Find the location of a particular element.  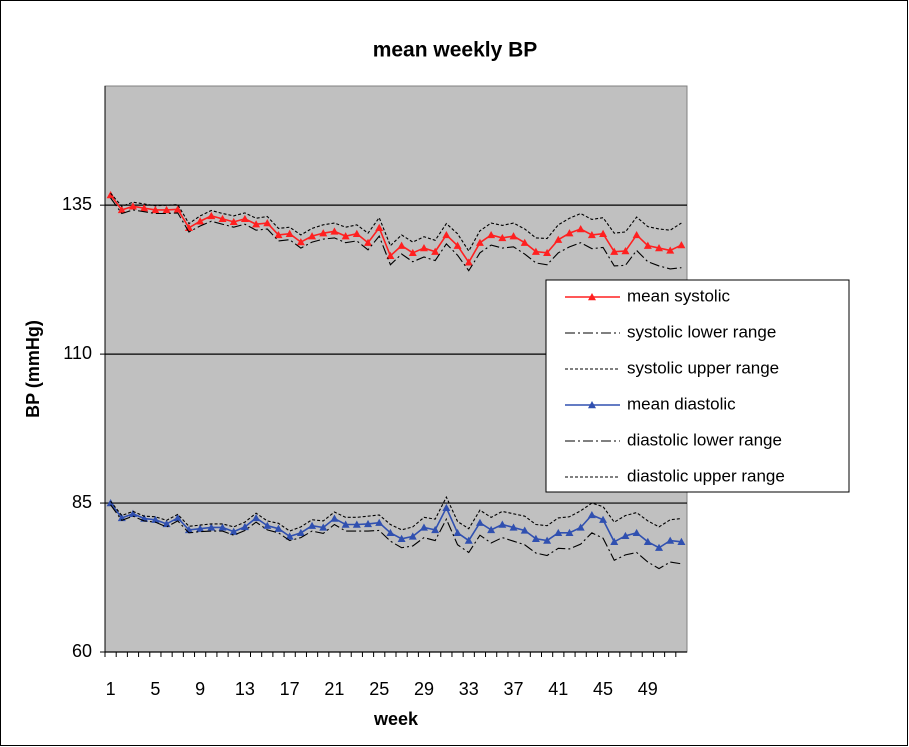

x-tick-label: 29 is located at coordinates (424, 689).